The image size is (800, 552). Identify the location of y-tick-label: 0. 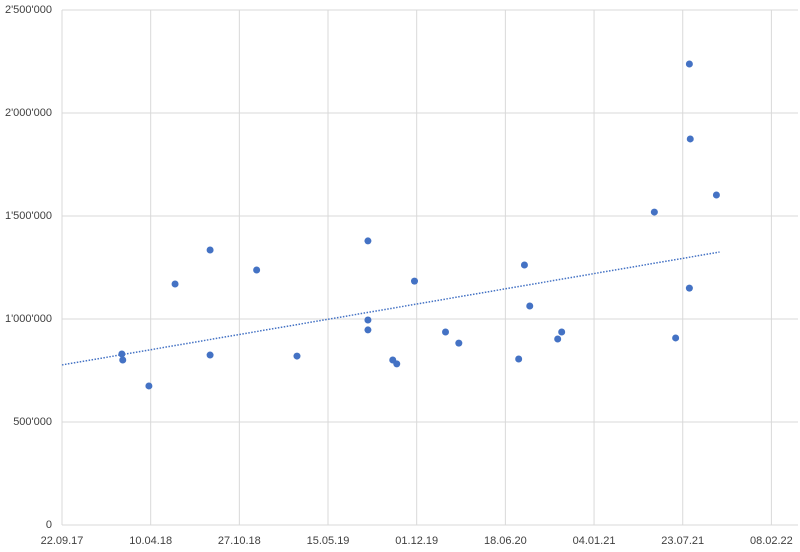
(49, 525).